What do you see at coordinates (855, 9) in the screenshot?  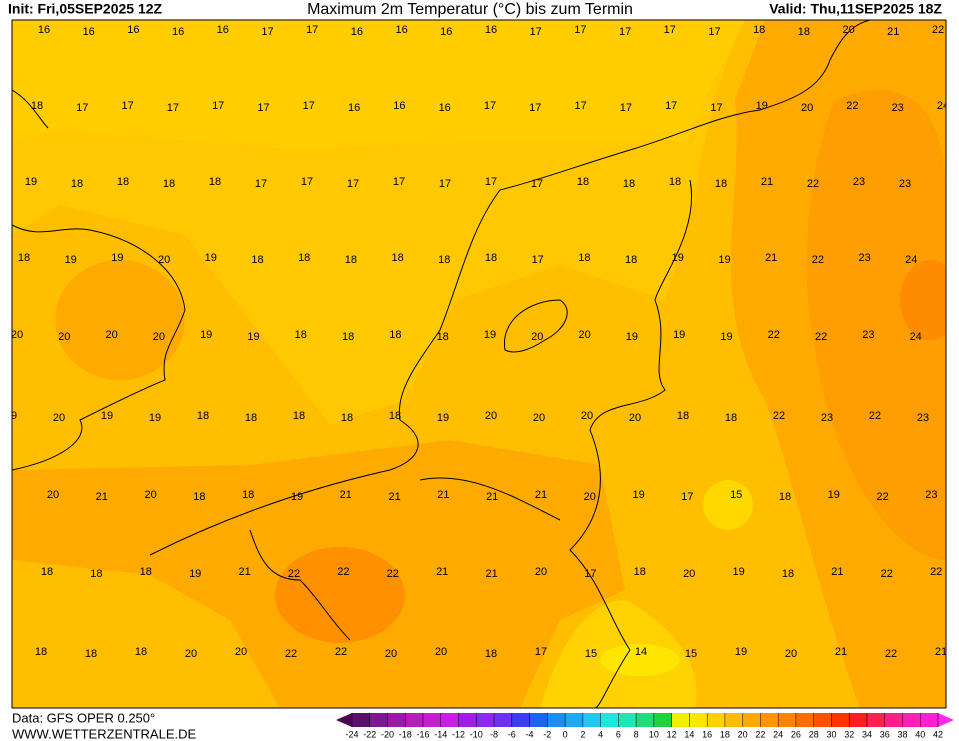 I see `valid-time: Valid: Thu,11SEP2025 18Z` at bounding box center [855, 9].